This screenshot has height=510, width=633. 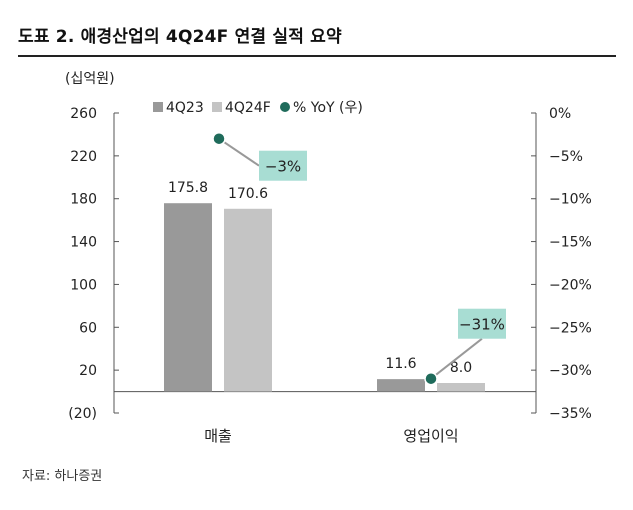 What do you see at coordinates (430, 436) in the screenshot?
I see `x-category-label: 영업이익` at bounding box center [430, 436].